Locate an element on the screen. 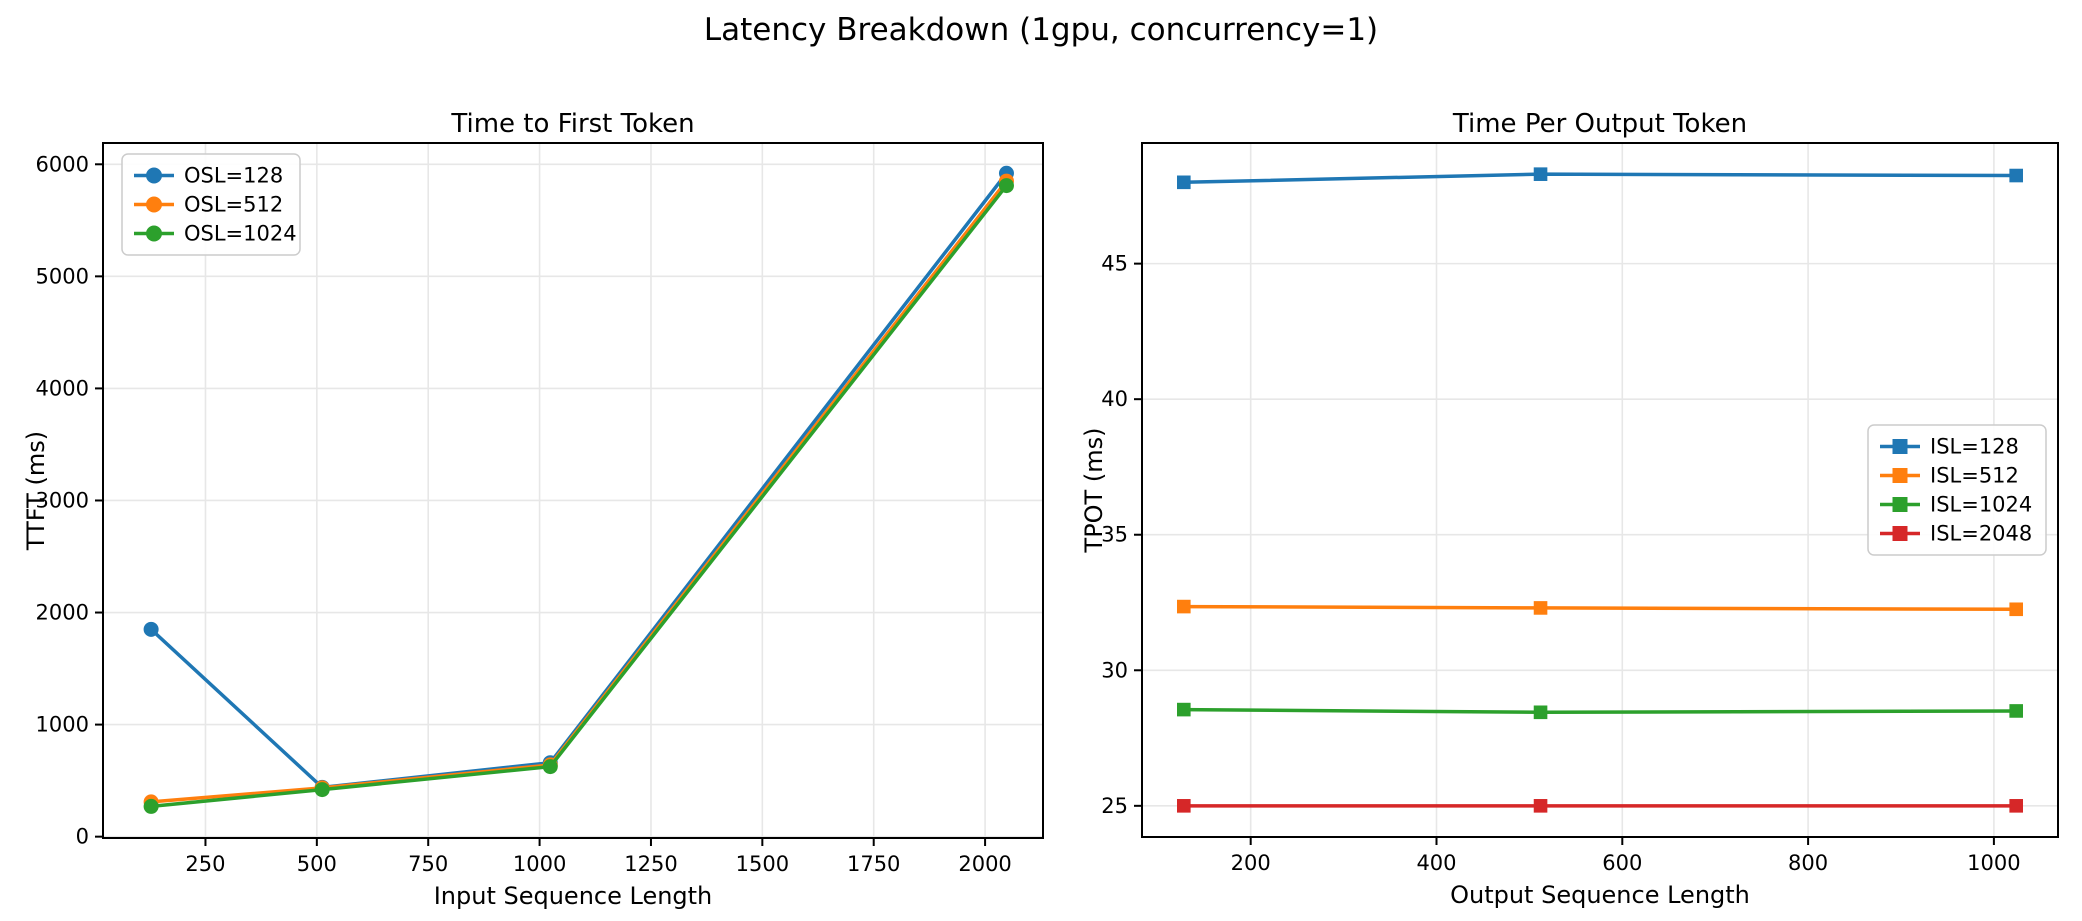 This screenshot has height=921, width=2082. legend-item-isl-128: ISL=128 is located at coordinates (1949, 447).